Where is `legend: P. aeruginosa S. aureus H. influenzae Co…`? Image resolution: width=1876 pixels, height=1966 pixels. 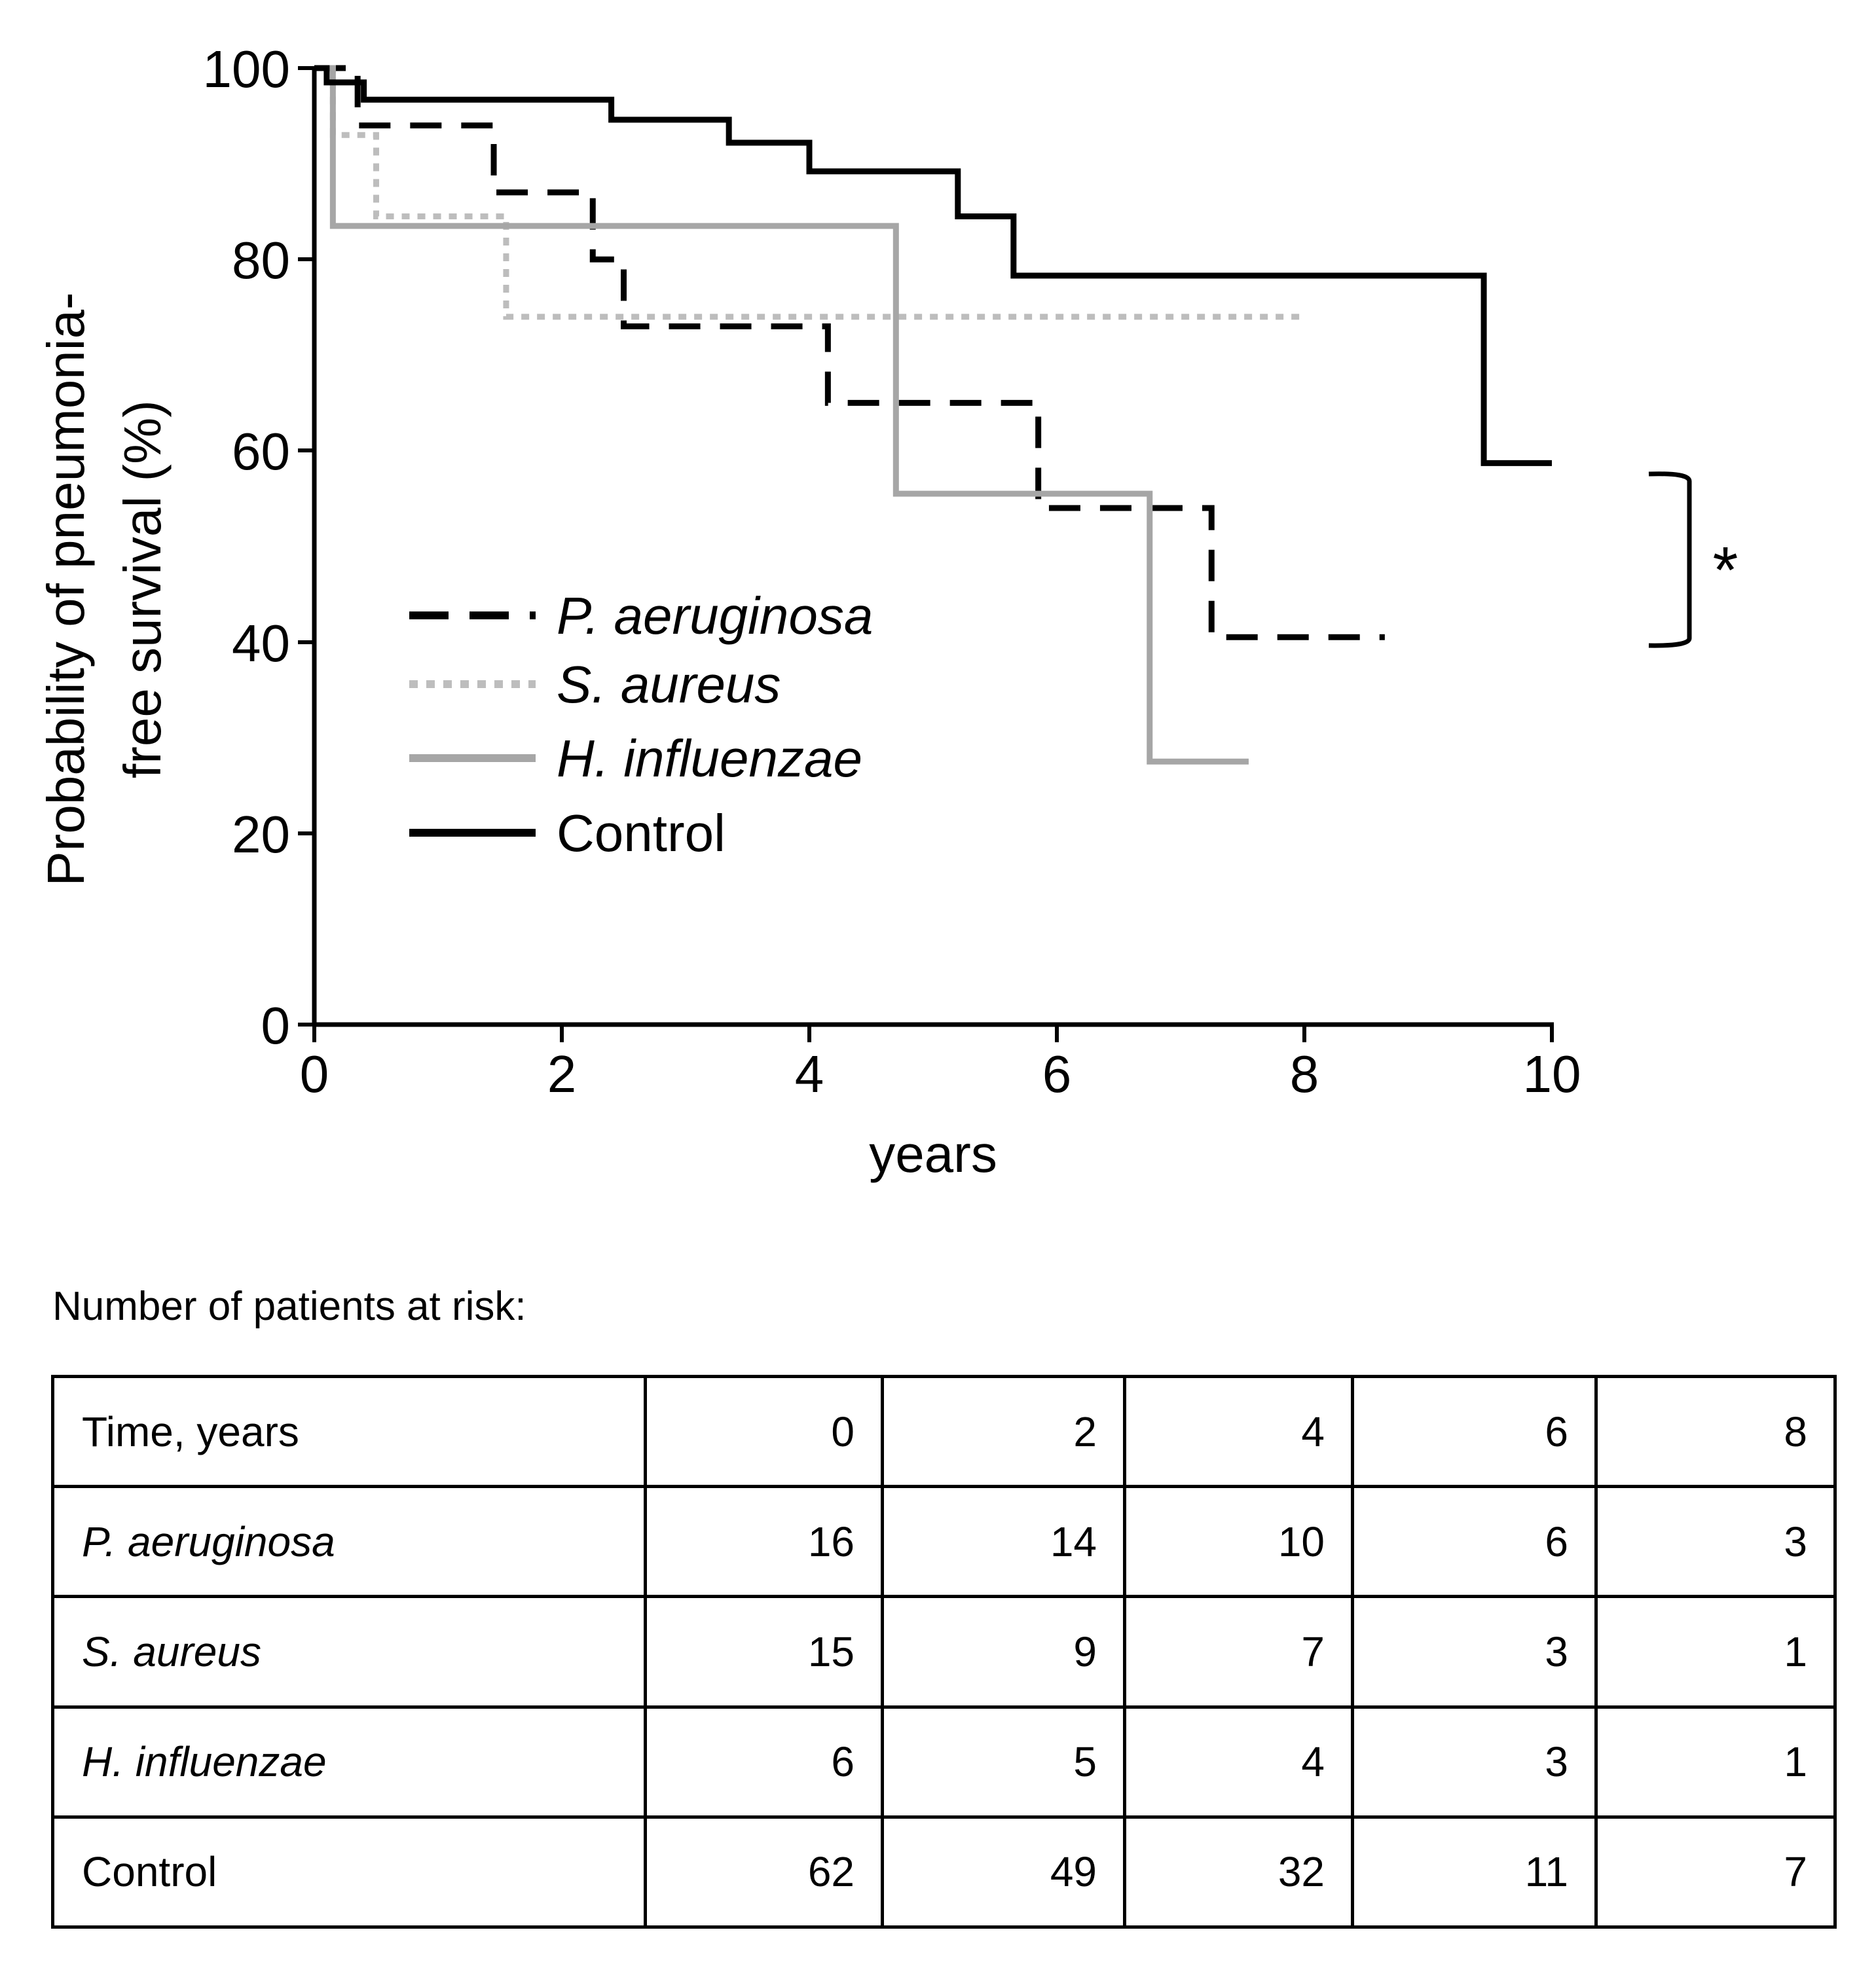
legend: P. aeruginosa S. aureus H. influenzae Co… is located at coordinates (641, 724).